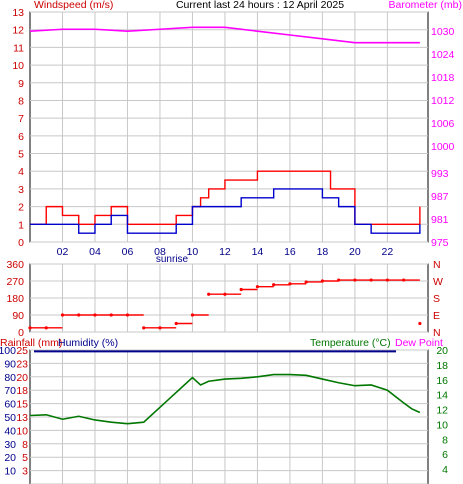 The image size is (463, 484). I want to click on wind-x-tick-label: 16, so click(290, 252).